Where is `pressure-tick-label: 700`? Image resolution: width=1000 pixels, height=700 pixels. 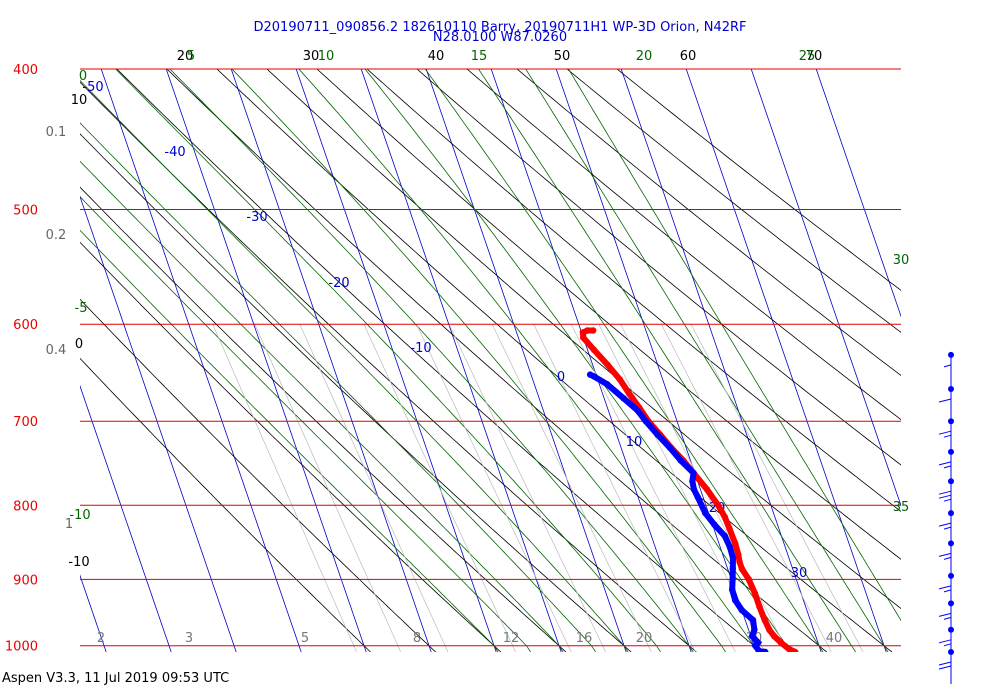
pressure-tick-label: 700 is located at coordinates (25, 422).